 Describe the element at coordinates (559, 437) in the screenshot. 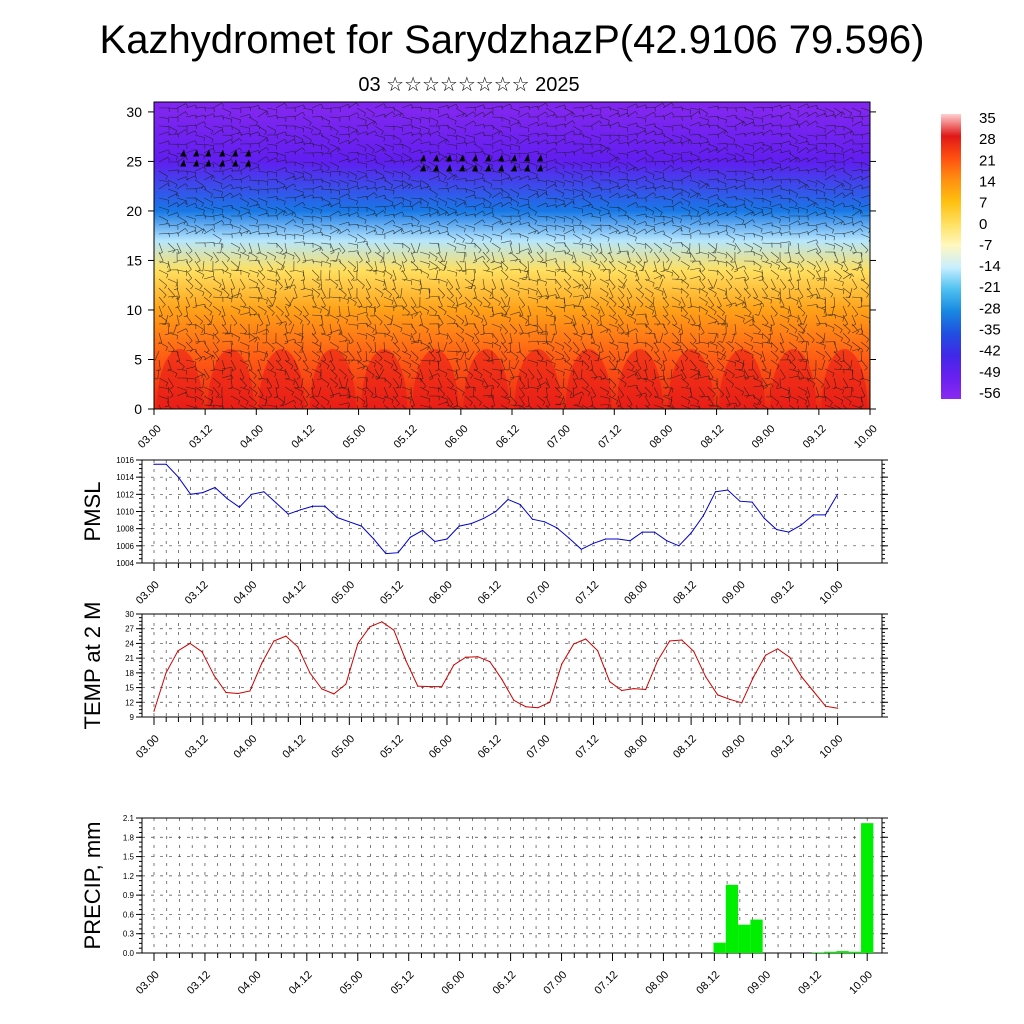

I see `x-tick-label: 07.00` at that location.